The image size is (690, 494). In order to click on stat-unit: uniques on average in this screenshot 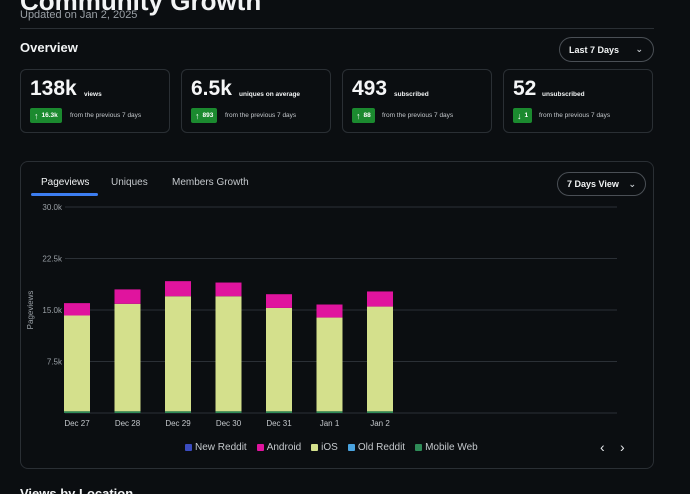, I will do `click(270, 94)`.